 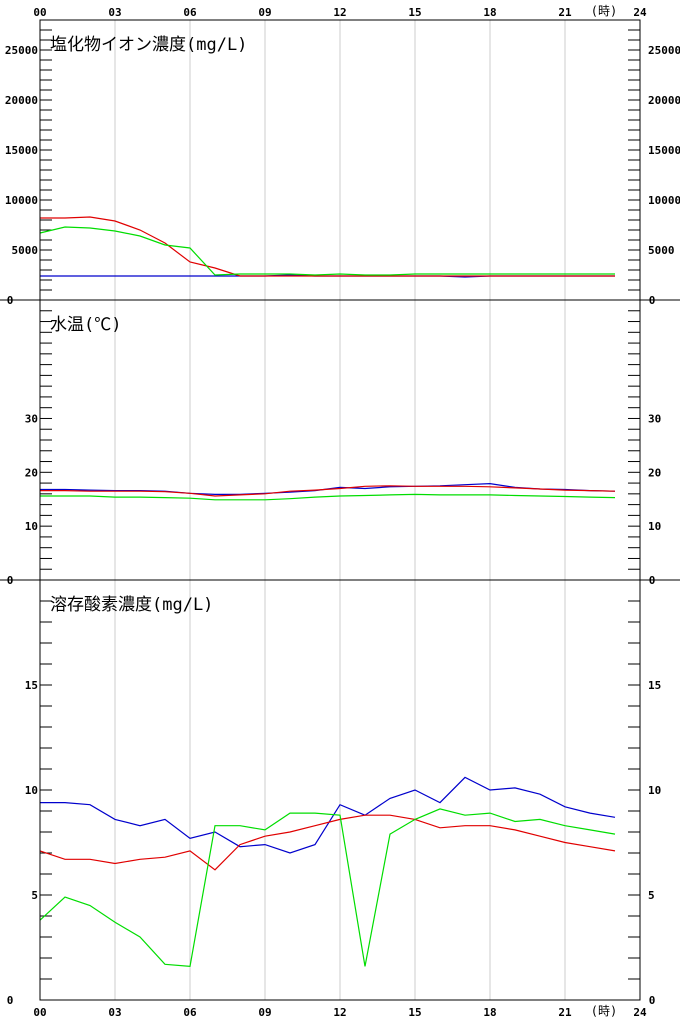 What do you see at coordinates (190, 12) in the screenshot?
I see `x-tick-label-top: 06` at bounding box center [190, 12].